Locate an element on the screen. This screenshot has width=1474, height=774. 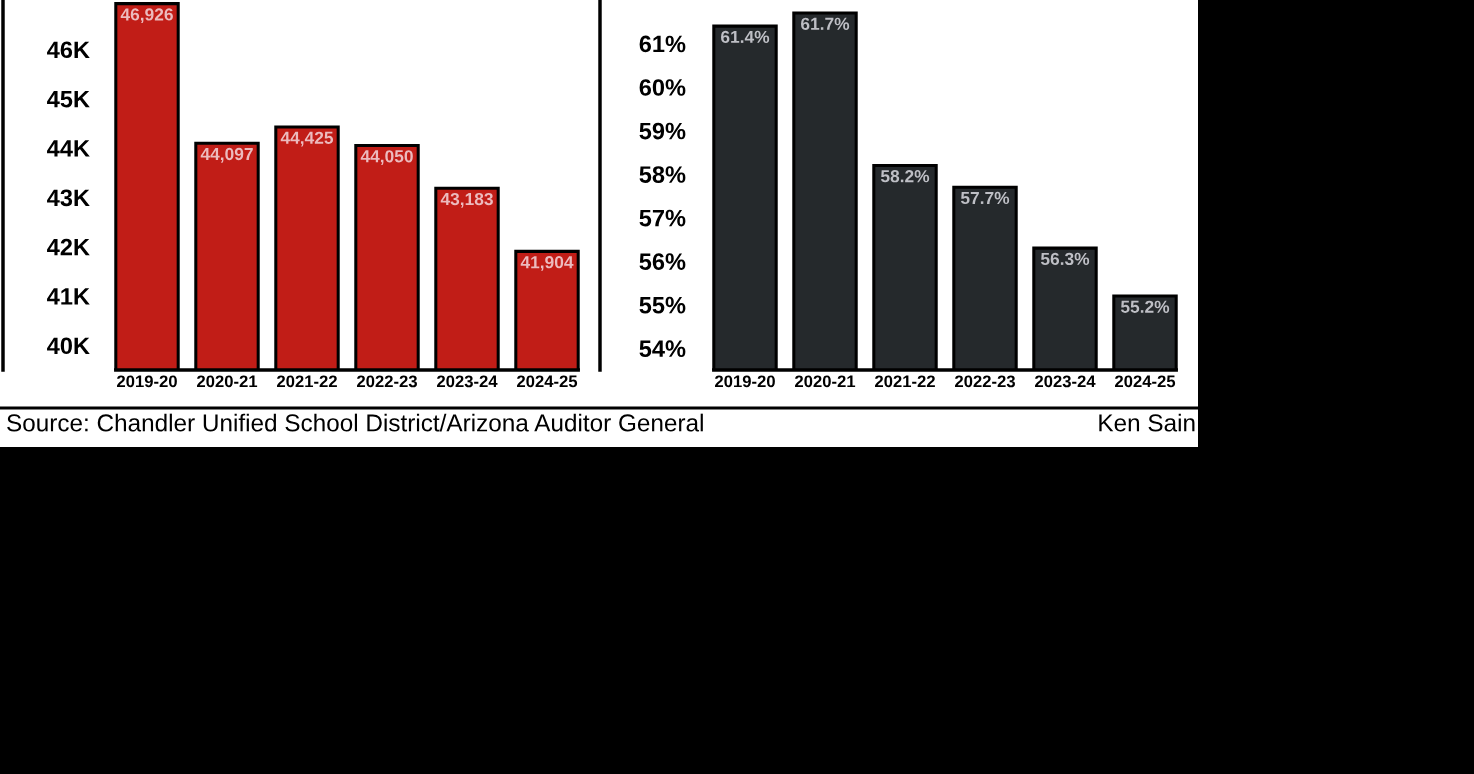
data-label: 44,050 is located at coordinates (386, 157).